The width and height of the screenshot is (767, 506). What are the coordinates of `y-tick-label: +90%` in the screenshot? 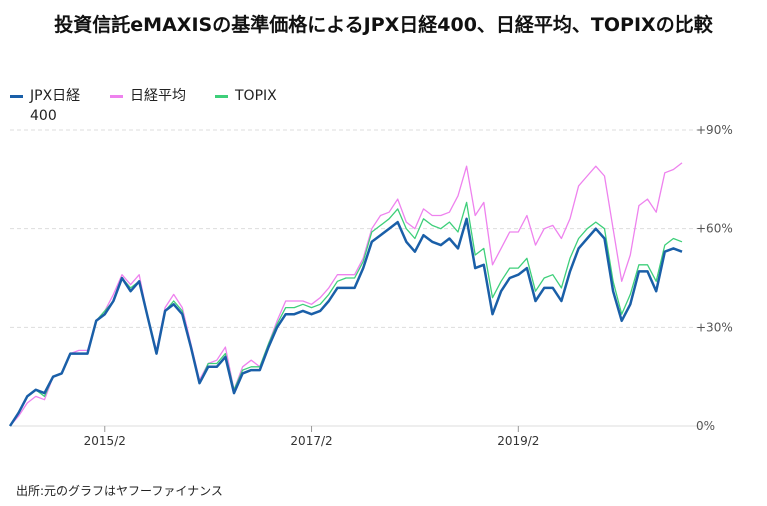 It's located at (714, 130).